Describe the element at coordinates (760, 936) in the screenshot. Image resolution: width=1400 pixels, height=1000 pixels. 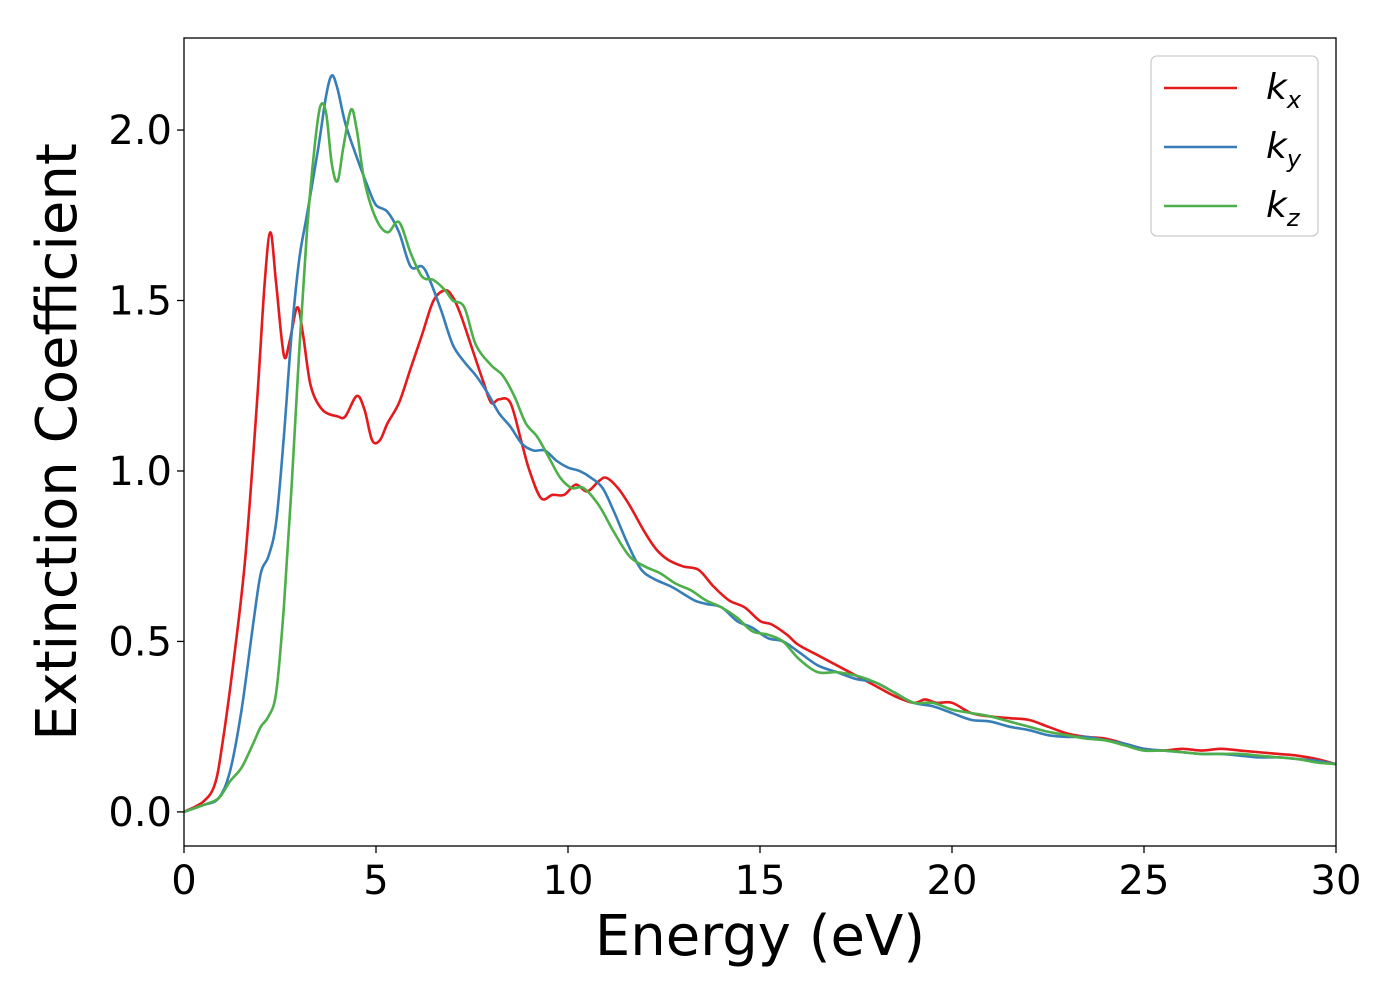
I see `x-axis-title: Energy (eV)` at that location.